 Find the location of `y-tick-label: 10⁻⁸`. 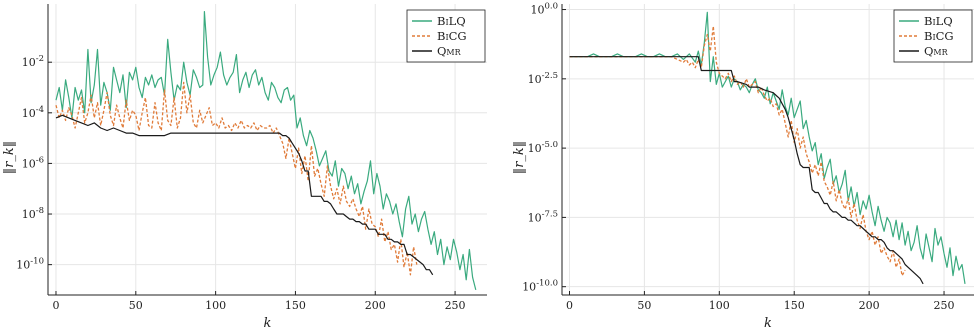

y-tick-label: 10⁻⁸ is located at coordinates (33, 213).